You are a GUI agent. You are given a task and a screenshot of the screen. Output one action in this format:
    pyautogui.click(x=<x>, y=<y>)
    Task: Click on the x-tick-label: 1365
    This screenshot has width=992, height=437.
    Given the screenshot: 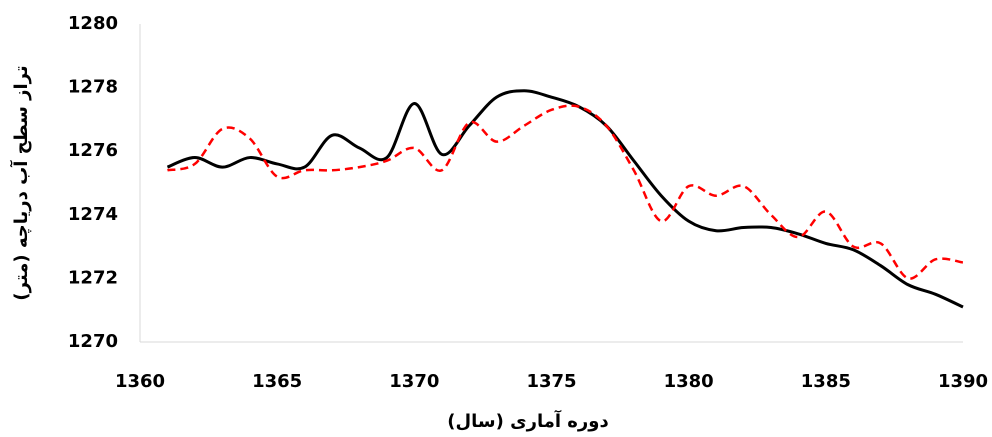 What is the action you would take?
    pyautogui.click(x=277, y=381)
    